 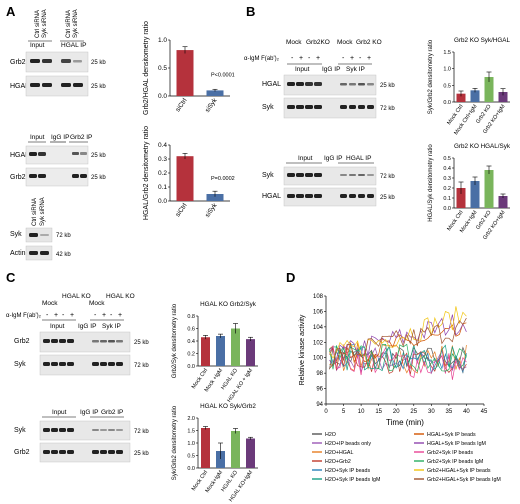 What do you see at coordinates (11, 11) in the screenshot?
I see `panel-label-a: A` at bounding box center [11, 11].